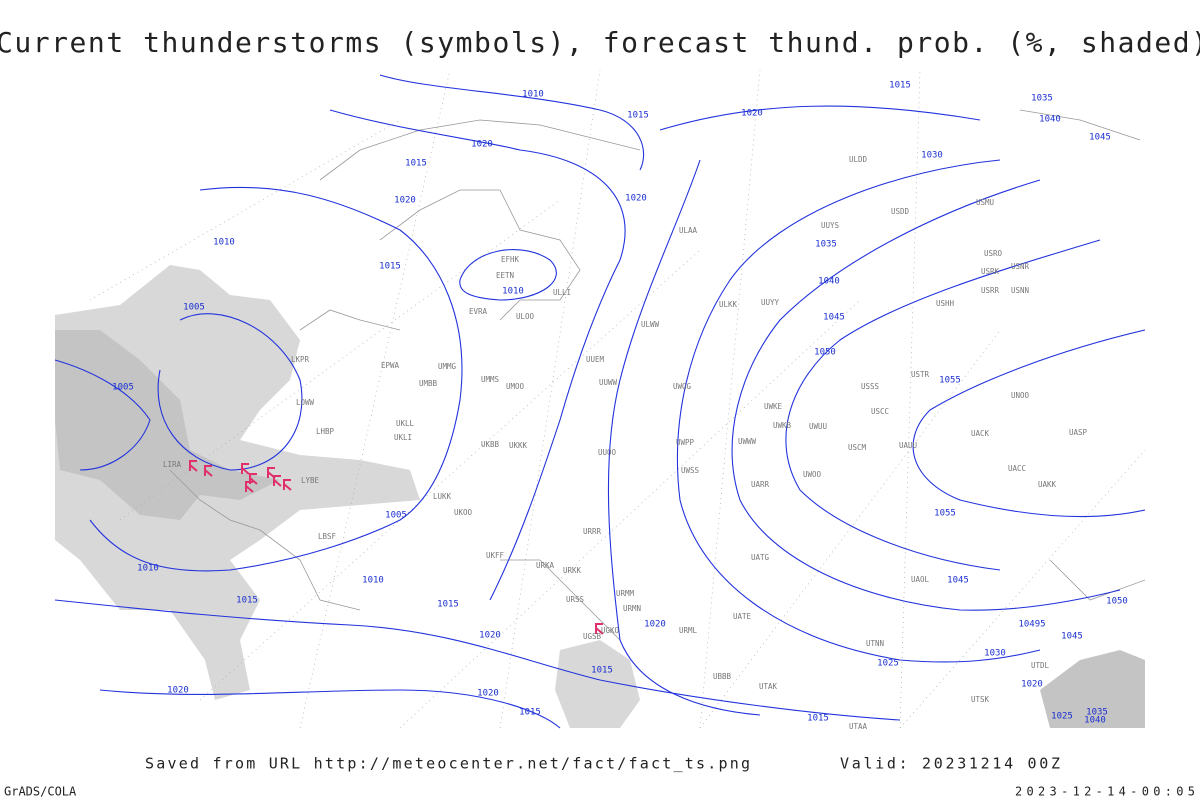 Image resolution: width=1200 pixels, height=800 pixels. I want to click on station-label: USRK, so click(990, 271).